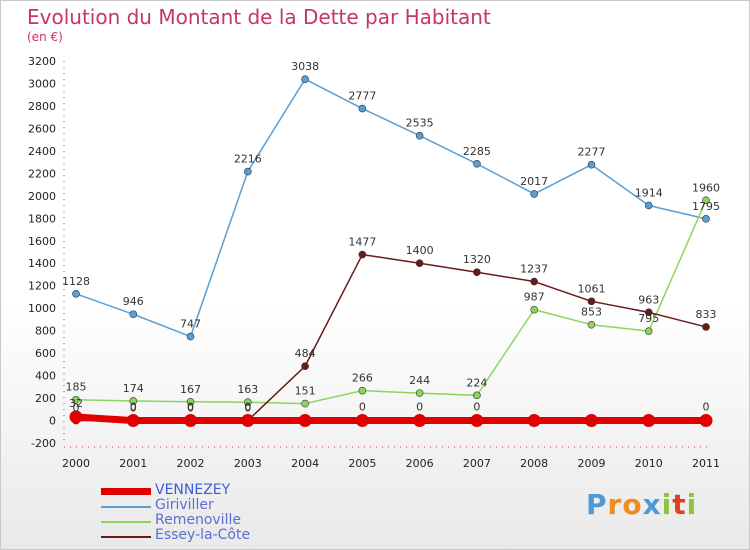 The image size is (750, 550). Describe the element at coordinates (597, 504) in the screenshot. I see `logo-letter: P` at that location.